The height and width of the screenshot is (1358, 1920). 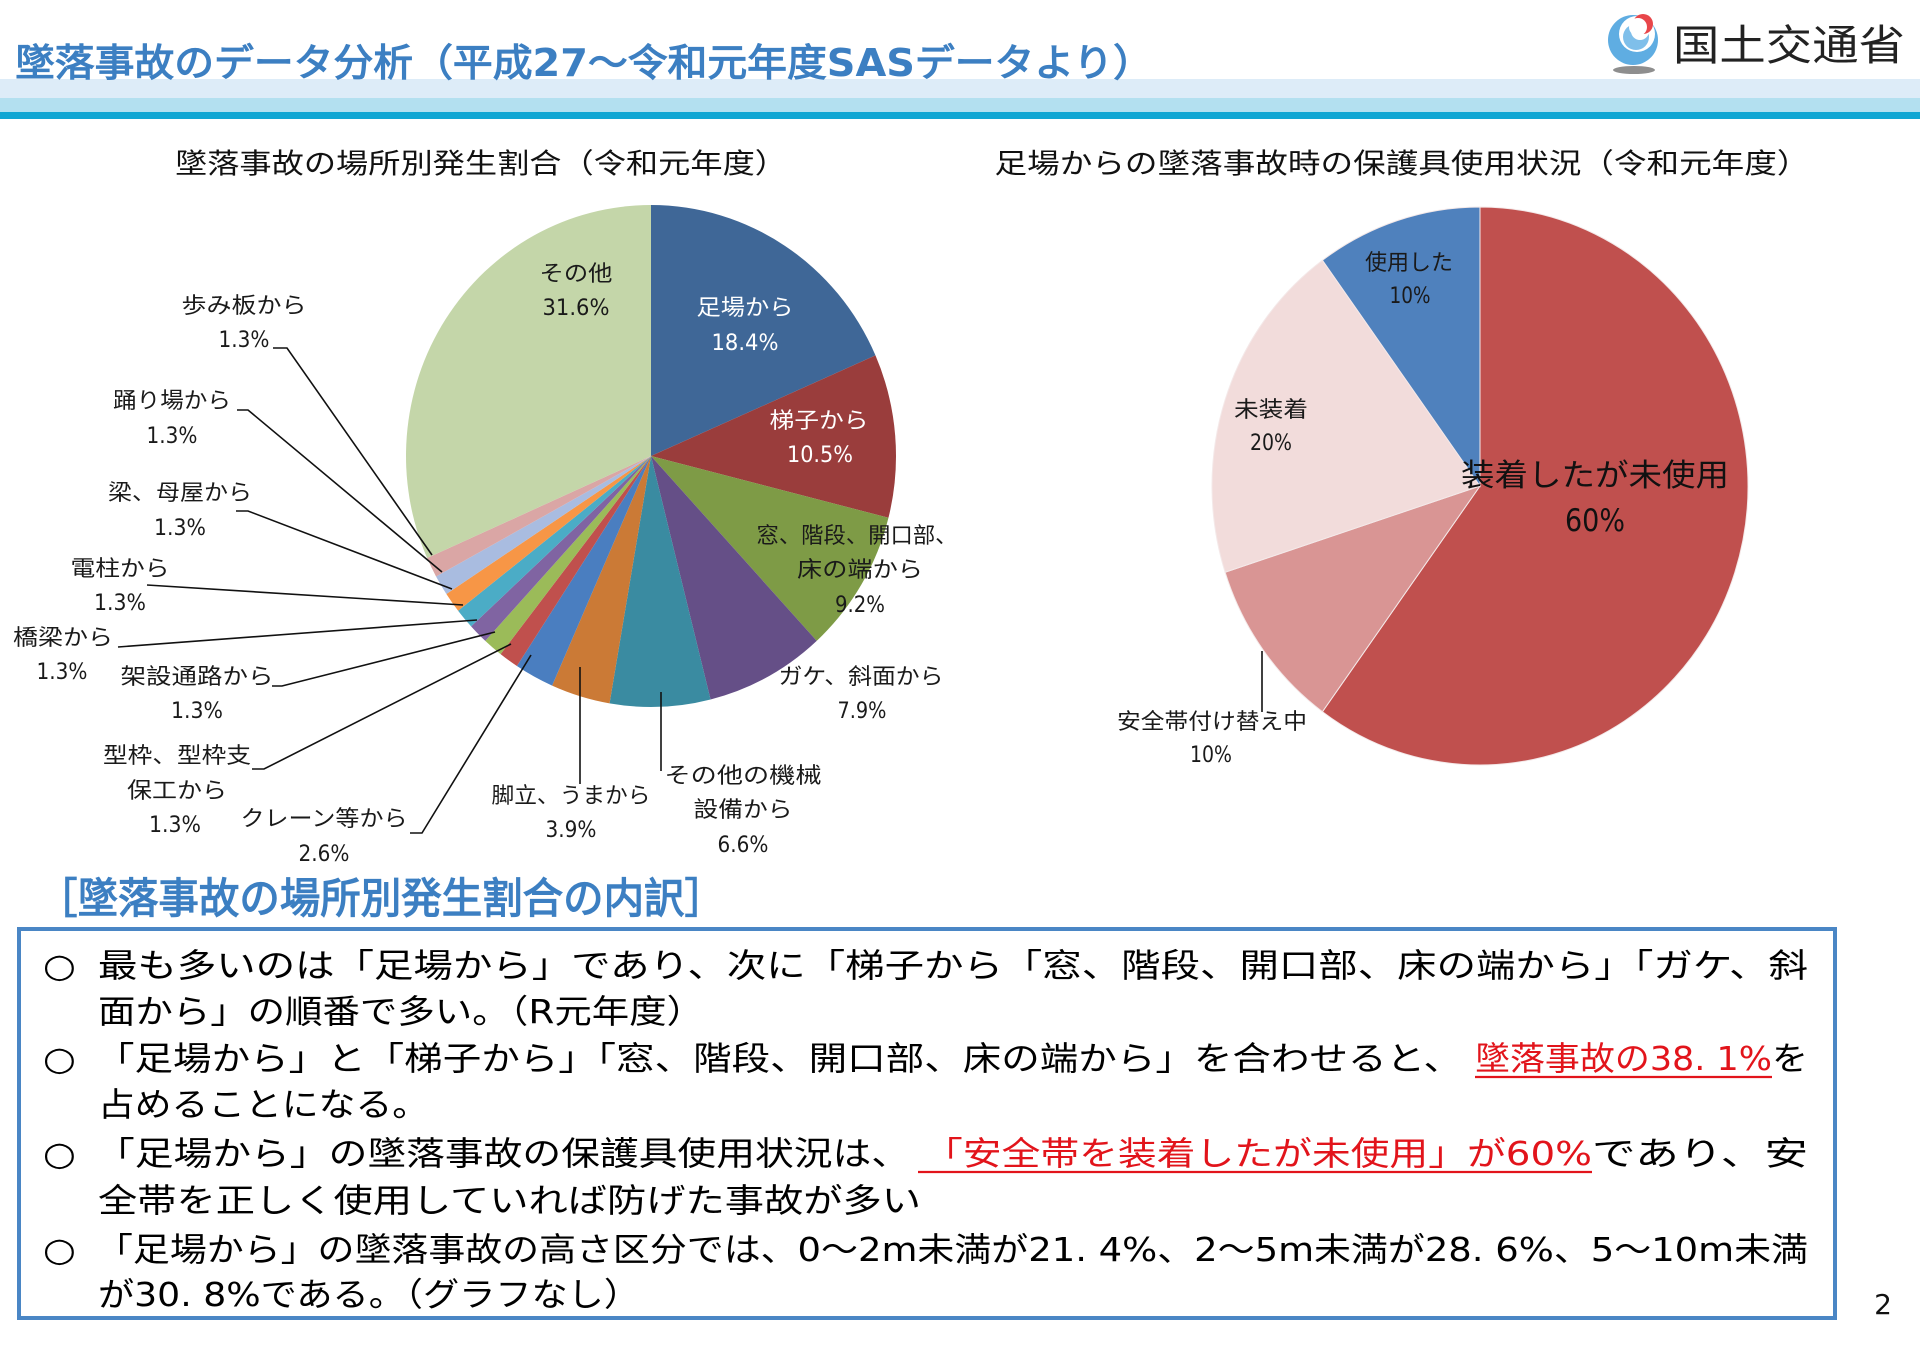 I want to click on page-number: 2, so click(x=1883, y=1304).